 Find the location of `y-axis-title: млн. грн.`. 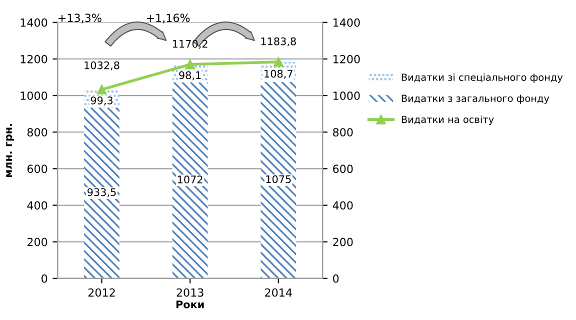

y-axis-title: млн. грн. is located at coordinates (10, 151).